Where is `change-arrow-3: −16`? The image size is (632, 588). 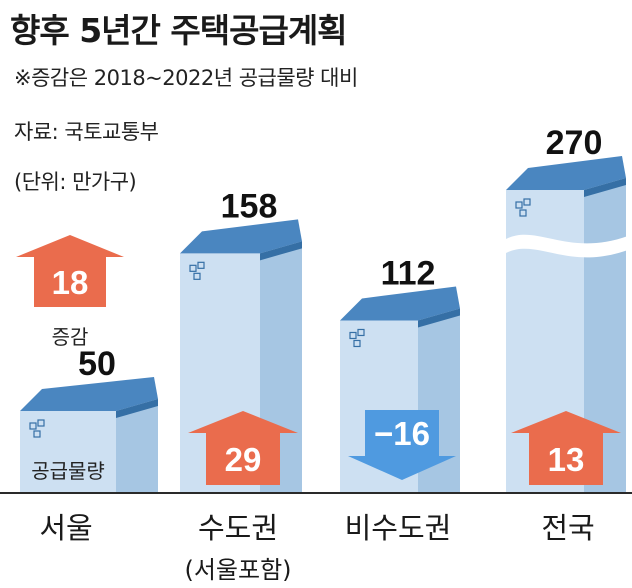
change-arrow-3: −16 is located at coordinates (402, 445).